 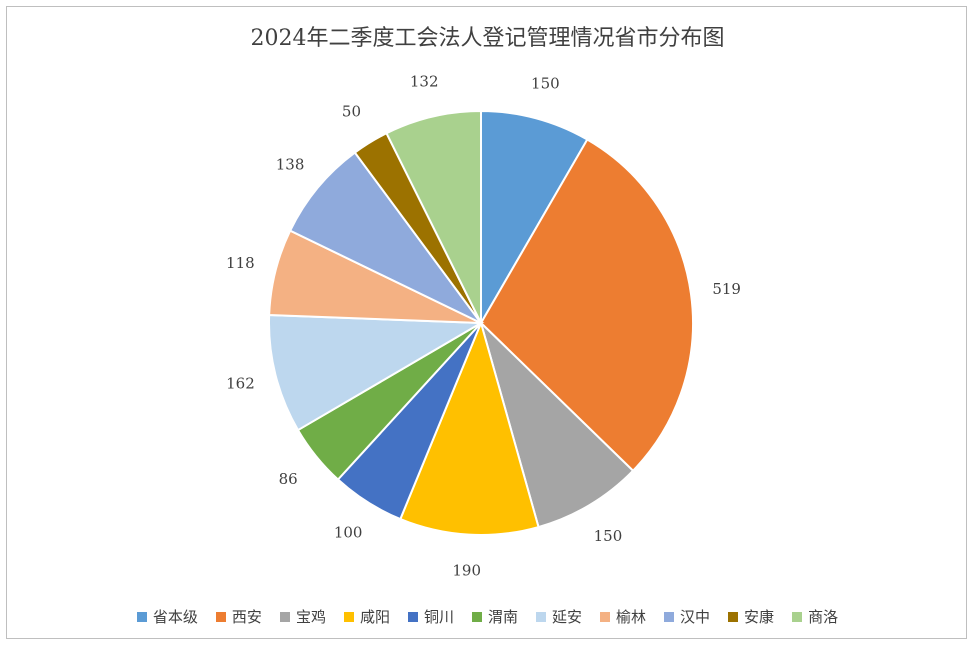 What do you see at coordinates (175, 617) in the screenshot?
I see `legend-label: 省本级` at bounding box center [175, 617].